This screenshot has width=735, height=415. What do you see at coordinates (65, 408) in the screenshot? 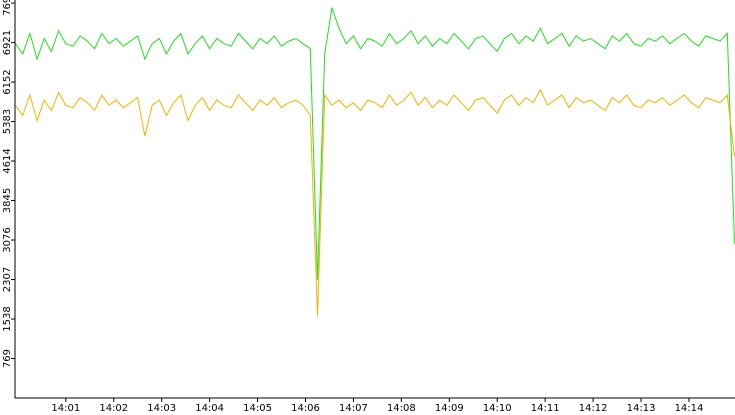
I see `x-tick-label: 14:01` at bounding box center [65, 408].